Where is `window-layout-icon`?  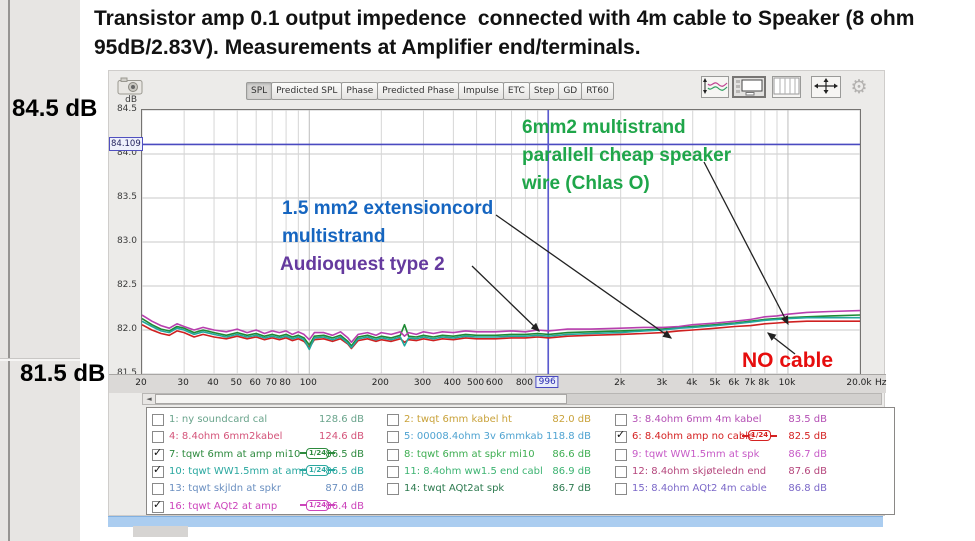 window-layout-icon is located at coordinates (749, 87).